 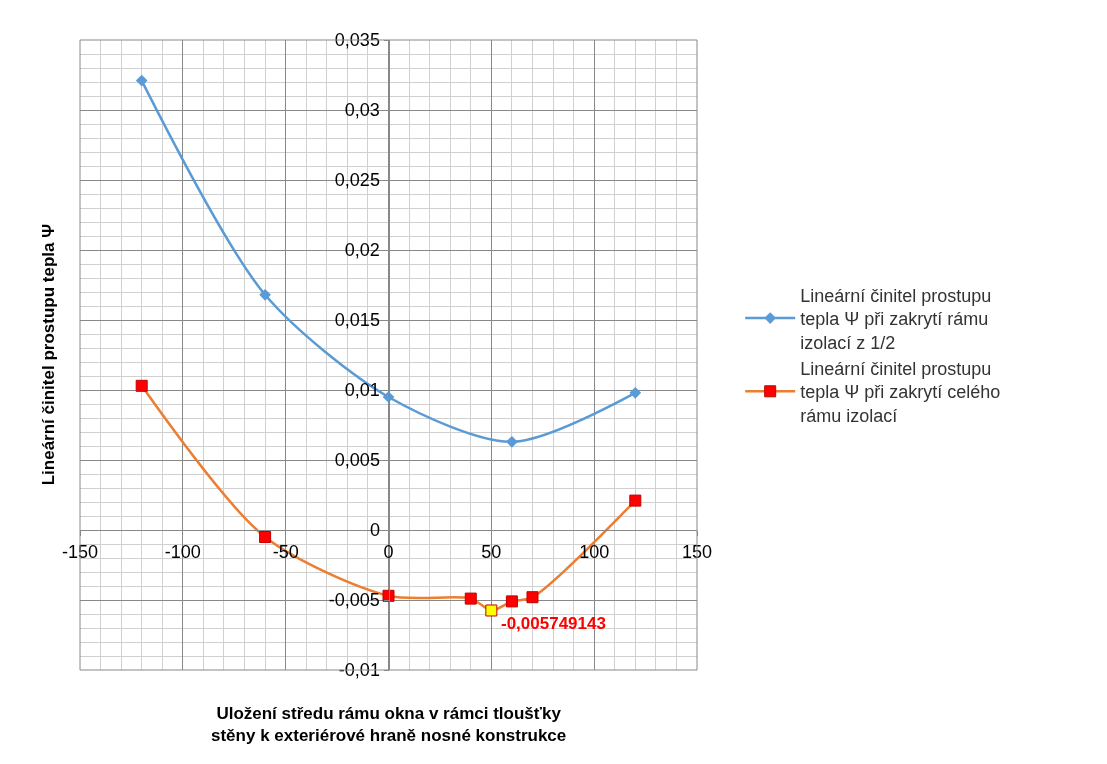 I want to click on x-tick-label: 50, so click(x=491, y=551).